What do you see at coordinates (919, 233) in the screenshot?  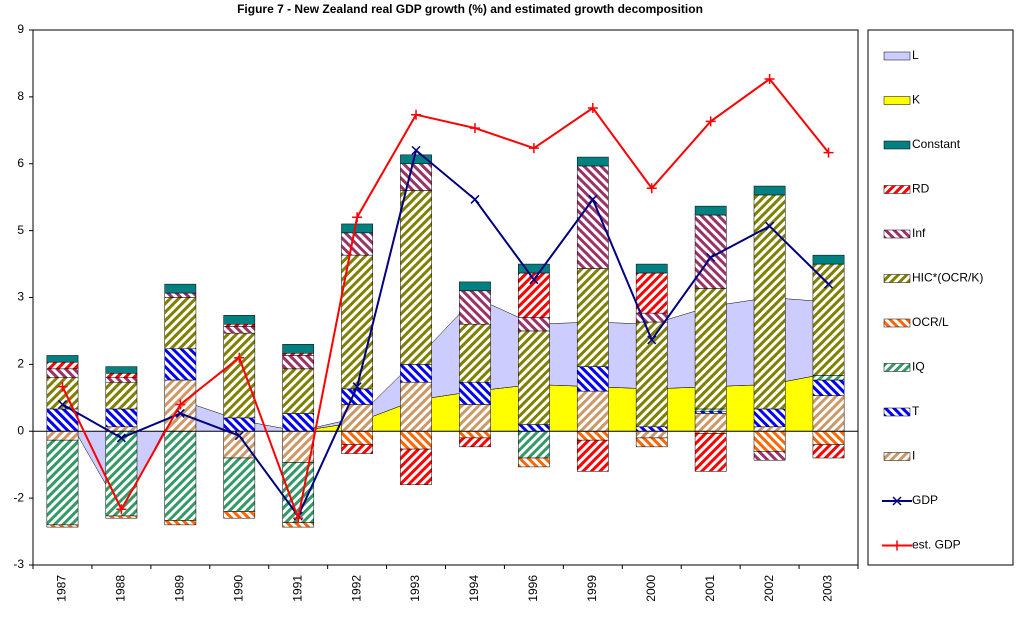 I see `legend-label: Inf` at bounding box center [919, 233].